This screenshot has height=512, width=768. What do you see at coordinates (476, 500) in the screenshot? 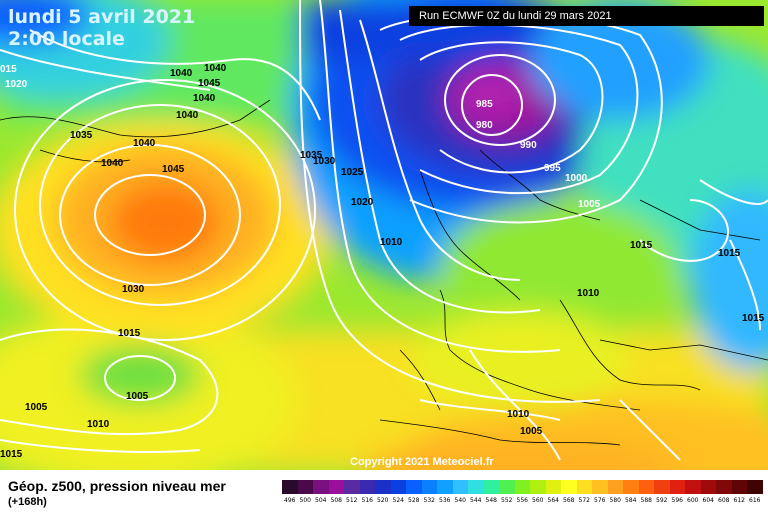
I see `color-scale-tick: 544` at bounding box center [476, 500].